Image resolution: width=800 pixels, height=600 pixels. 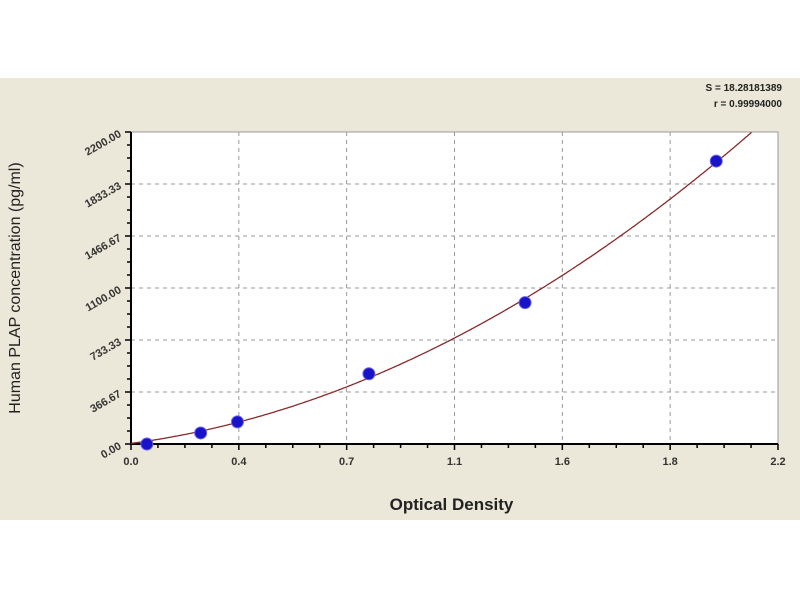 What do you see at coordinates (454, 462) in the screenshot?
I see `x-tick-label: 1.1` at bounding box center [454, 462].